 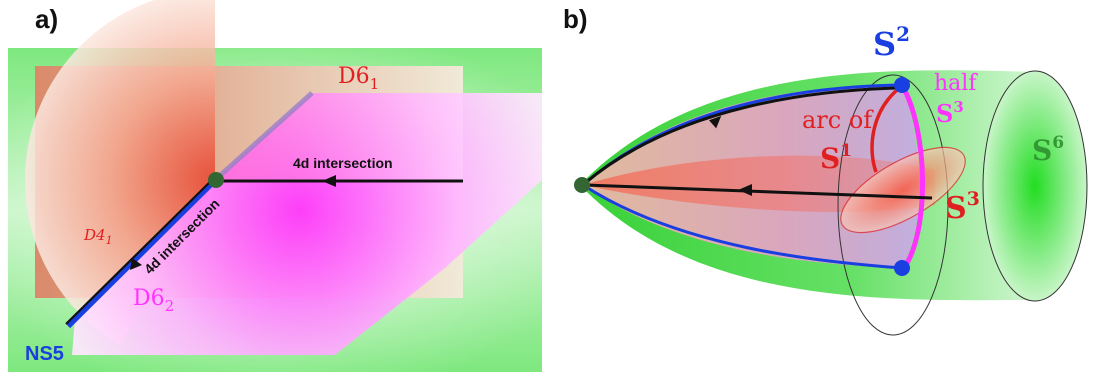 I want to click on s1-label: S1, so click(x=836, y=158).